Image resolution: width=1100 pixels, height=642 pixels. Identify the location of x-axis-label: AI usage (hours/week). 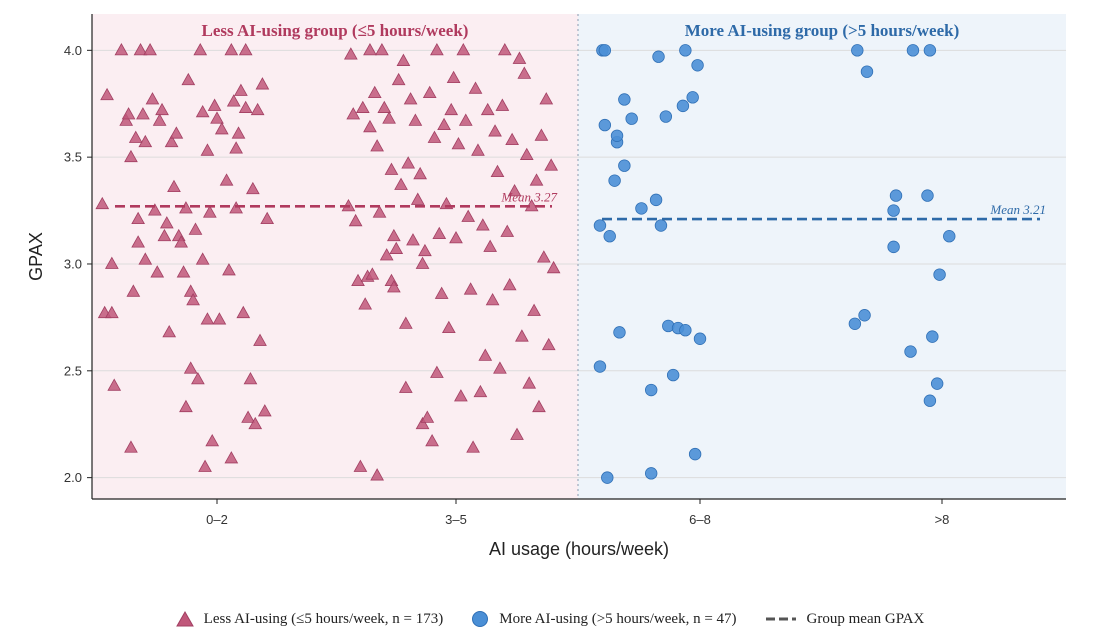
(579, 549).